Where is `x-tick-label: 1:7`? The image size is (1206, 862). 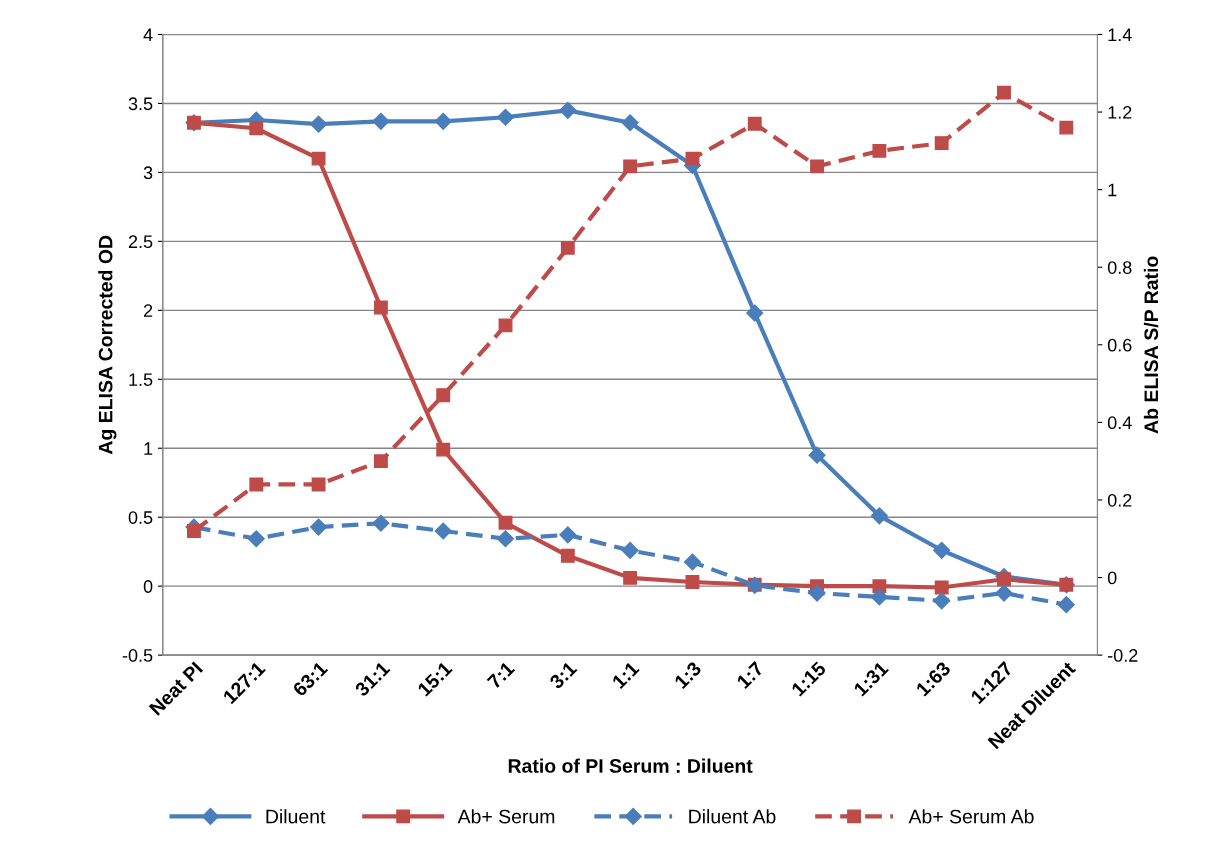
x-tick-label: 1:7 is located at coordinates (750, 675).